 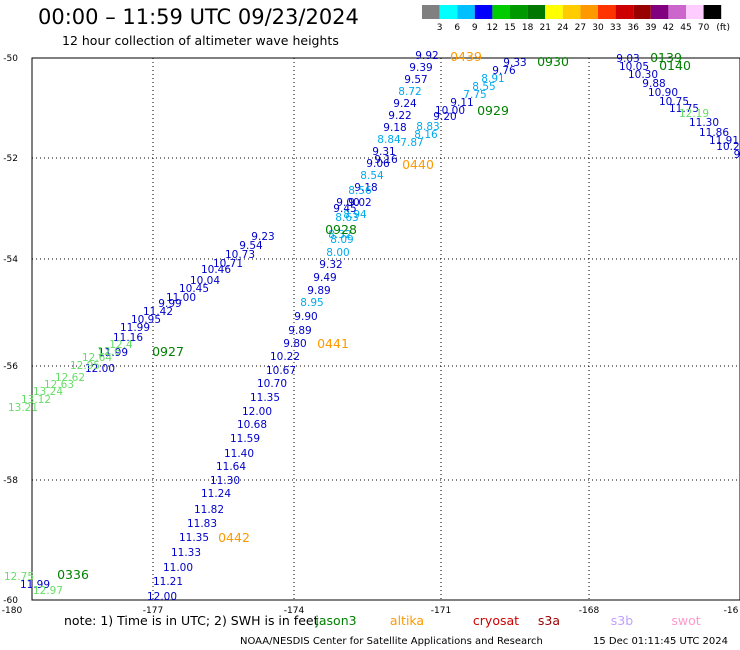 I want to click on pass-time-label: 0140, so click(x=675, y=65).